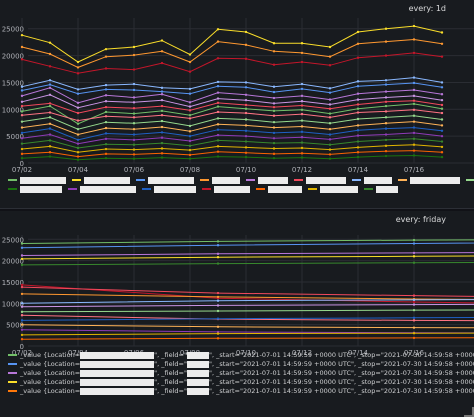 The height and width of the screenshot is (417, 474). I want to click on x-tick-label: 07/02, so click(22, 170).